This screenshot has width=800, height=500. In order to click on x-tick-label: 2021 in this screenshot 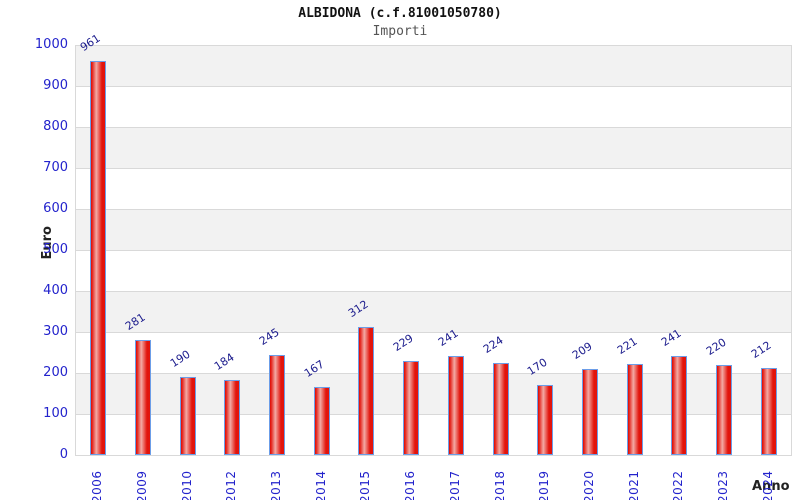, I will do `click(633, 485)`.